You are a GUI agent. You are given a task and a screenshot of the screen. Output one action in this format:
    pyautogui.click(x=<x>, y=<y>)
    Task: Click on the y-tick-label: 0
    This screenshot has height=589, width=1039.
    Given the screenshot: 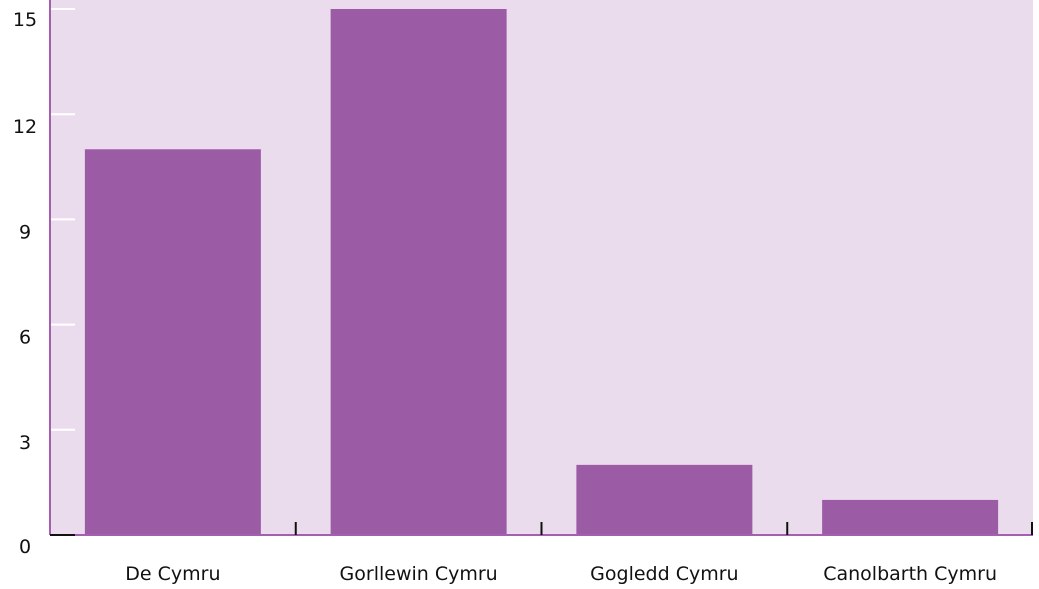 What is the action you would take?
    pyautogui.click(x=25, y=547)
    